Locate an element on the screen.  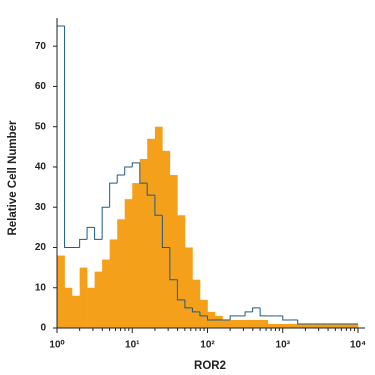
x-tick-label: 10¹ is located at coordinates (132, 345).